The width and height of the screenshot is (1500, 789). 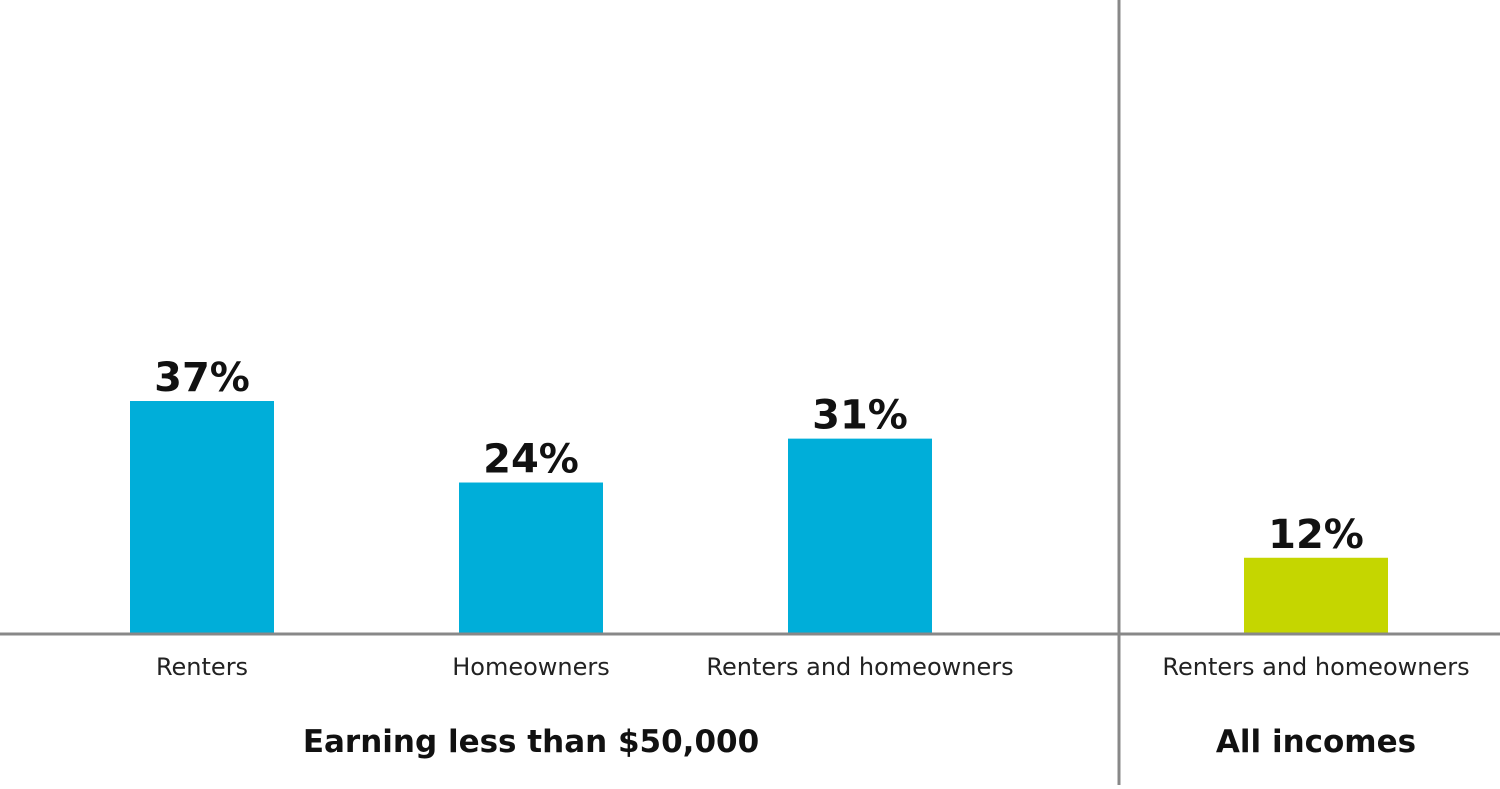 I want to click on group-label: All incomes, so click(x=1316, y=742).